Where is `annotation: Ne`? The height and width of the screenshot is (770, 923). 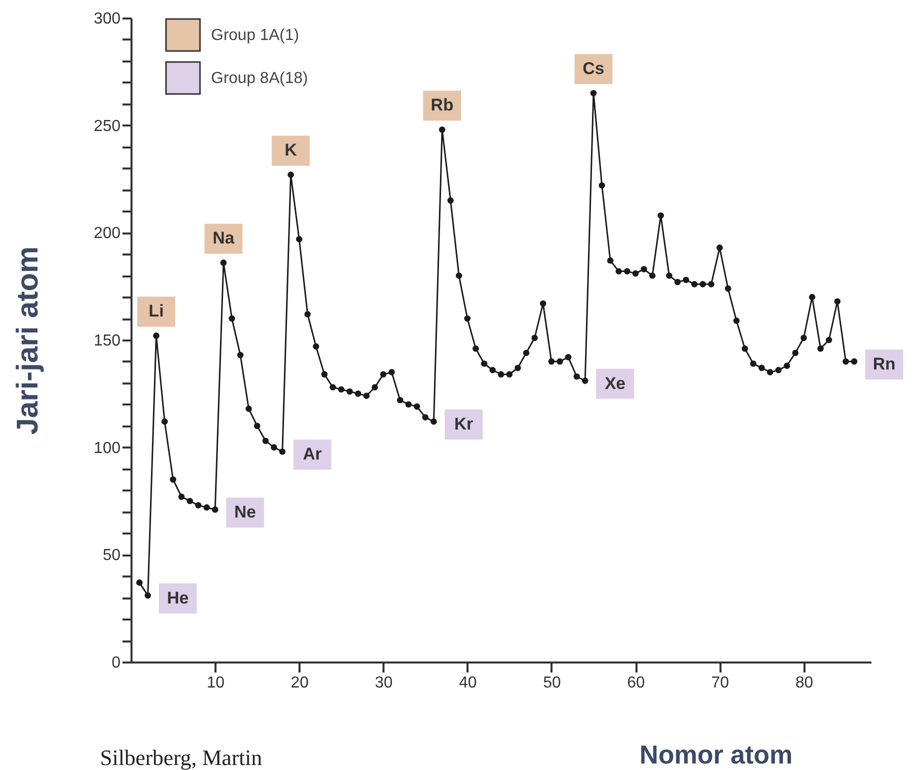
annotation: Ne is located at coordinates (245, 512).